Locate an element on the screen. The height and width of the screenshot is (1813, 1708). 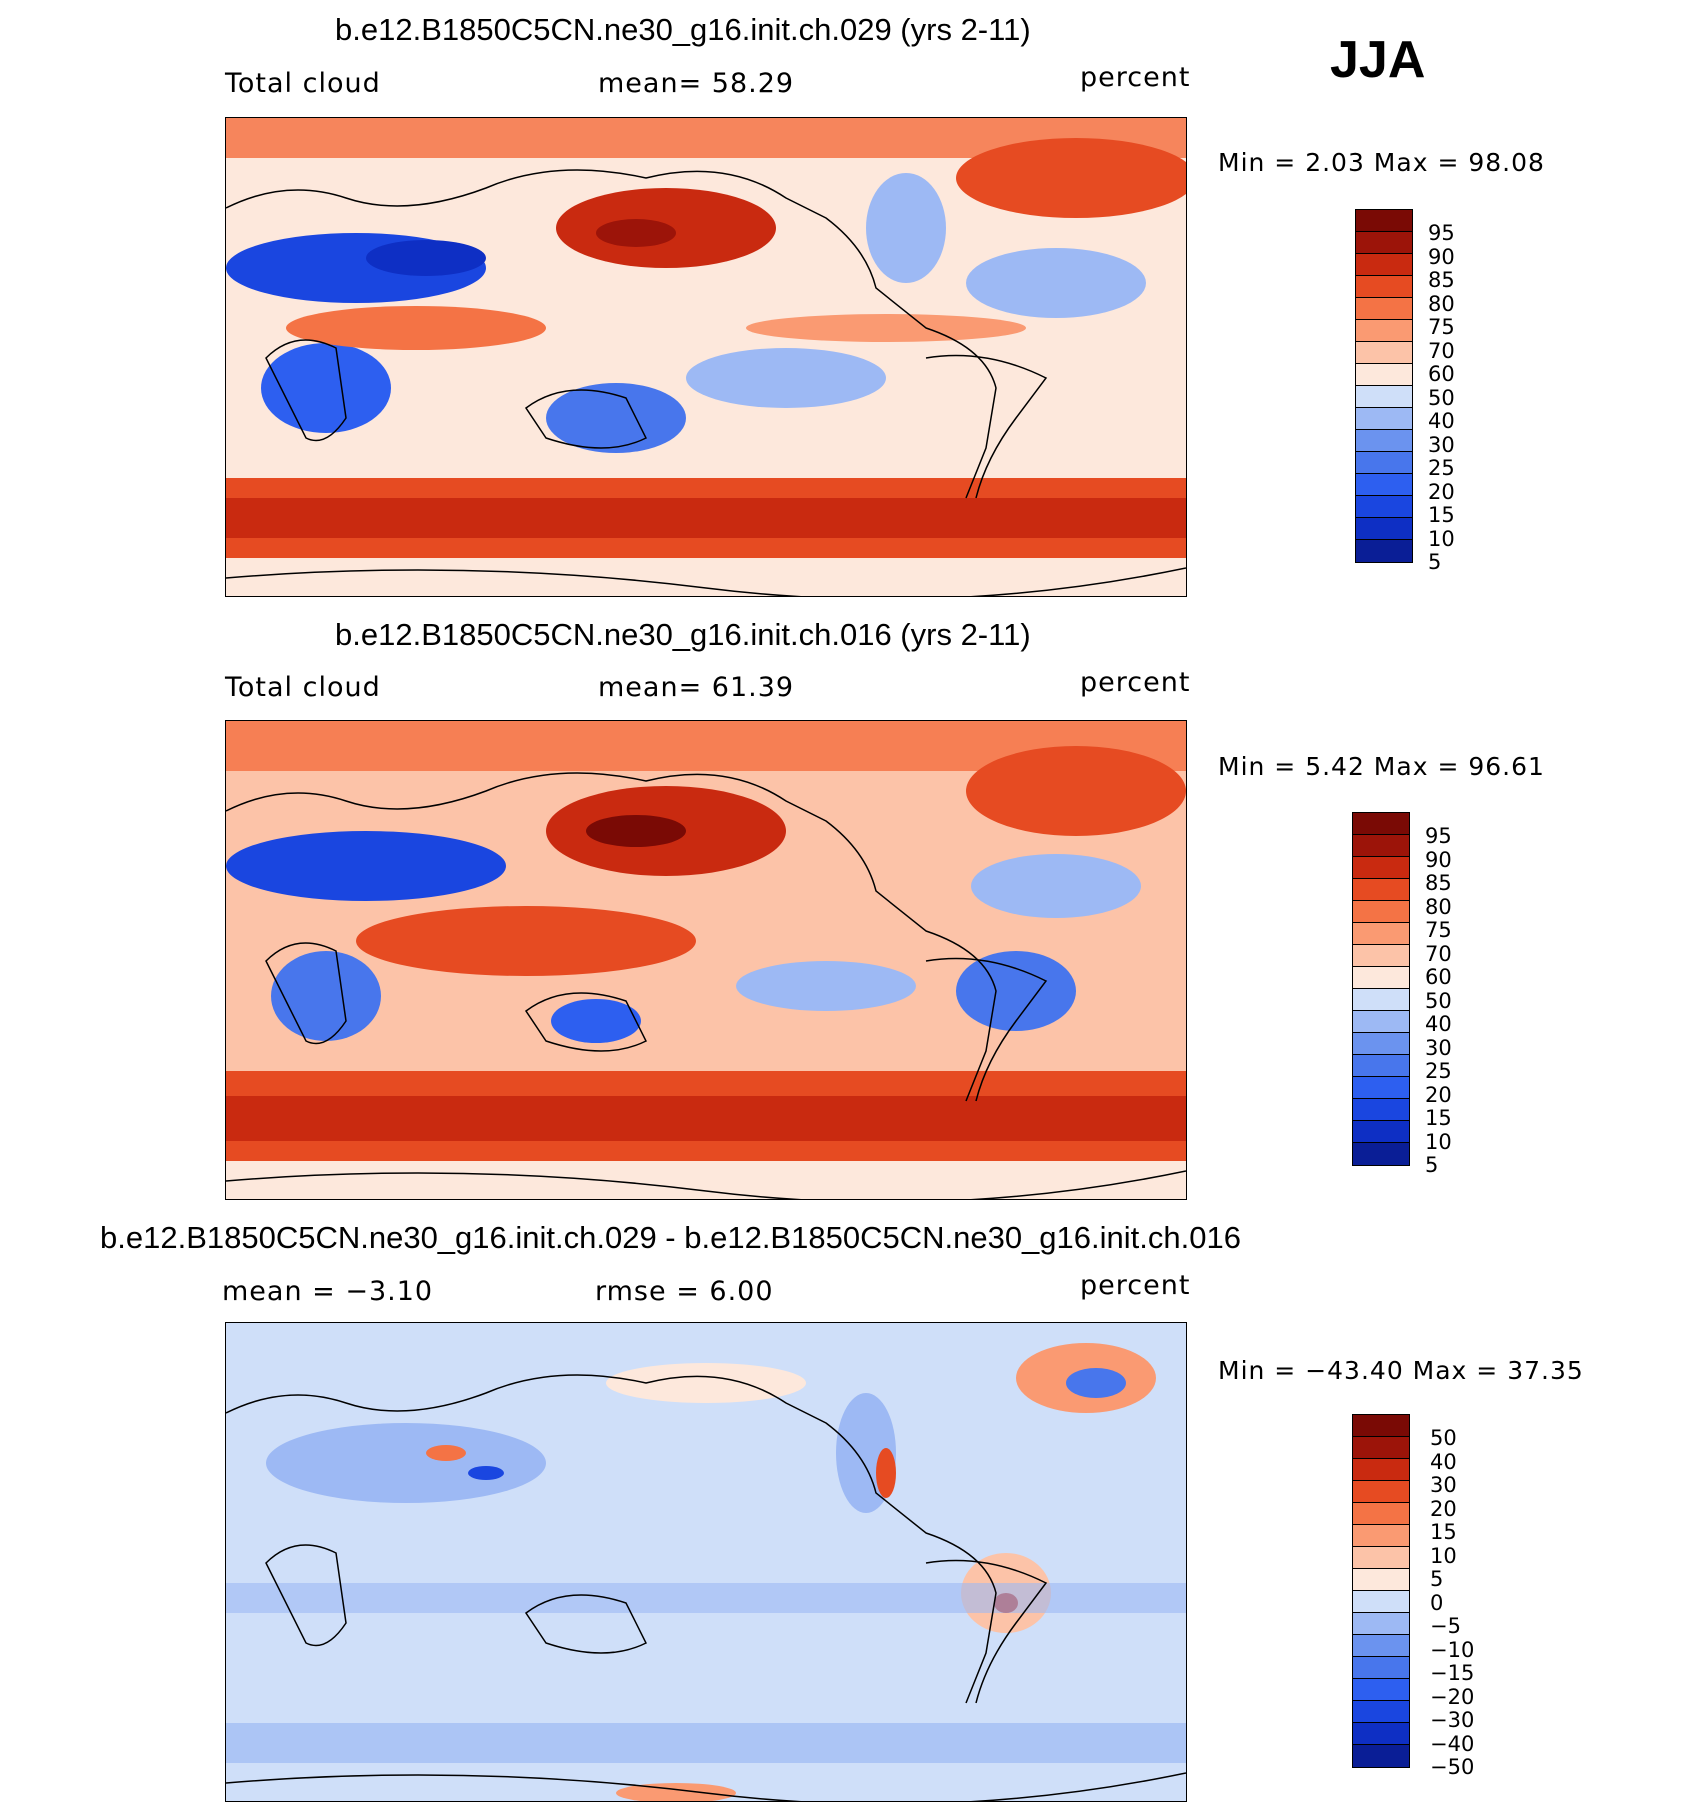
panel-2-colorbar-labels: 95 90 85 80 75 70 60 50 40 30 25 20 15 10 5 is located at coordinates (1438, 1001).